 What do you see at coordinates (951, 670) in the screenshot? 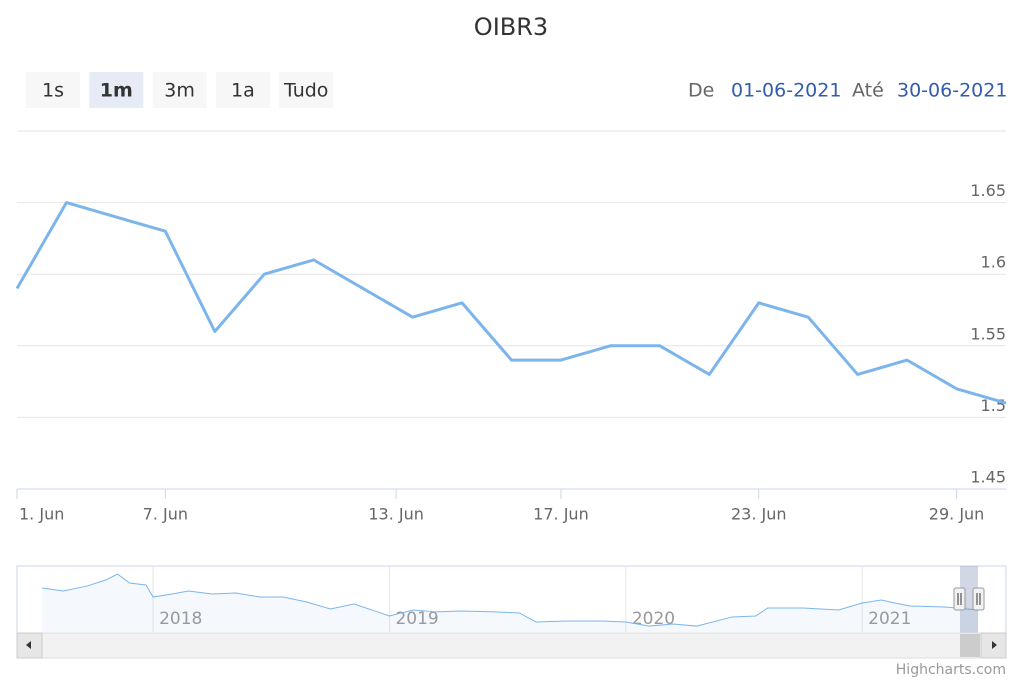
I see `credits: Highcharts.com` at bounding box center [951, 670].